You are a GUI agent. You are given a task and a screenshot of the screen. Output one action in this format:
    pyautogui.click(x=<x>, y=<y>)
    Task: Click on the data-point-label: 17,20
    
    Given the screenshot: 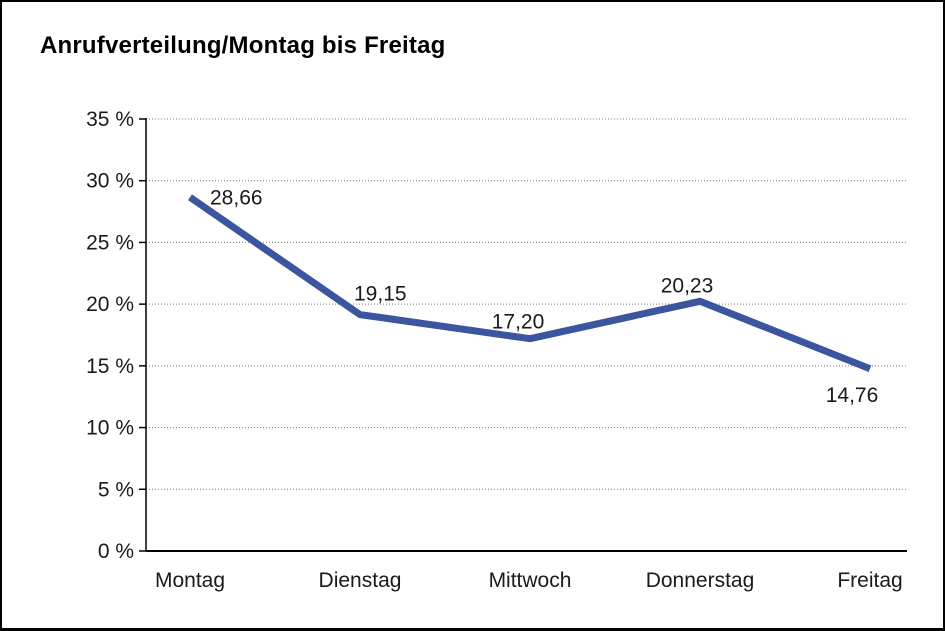 What is the action you would take?
    pyautogui.click(x=518, y=322)
    